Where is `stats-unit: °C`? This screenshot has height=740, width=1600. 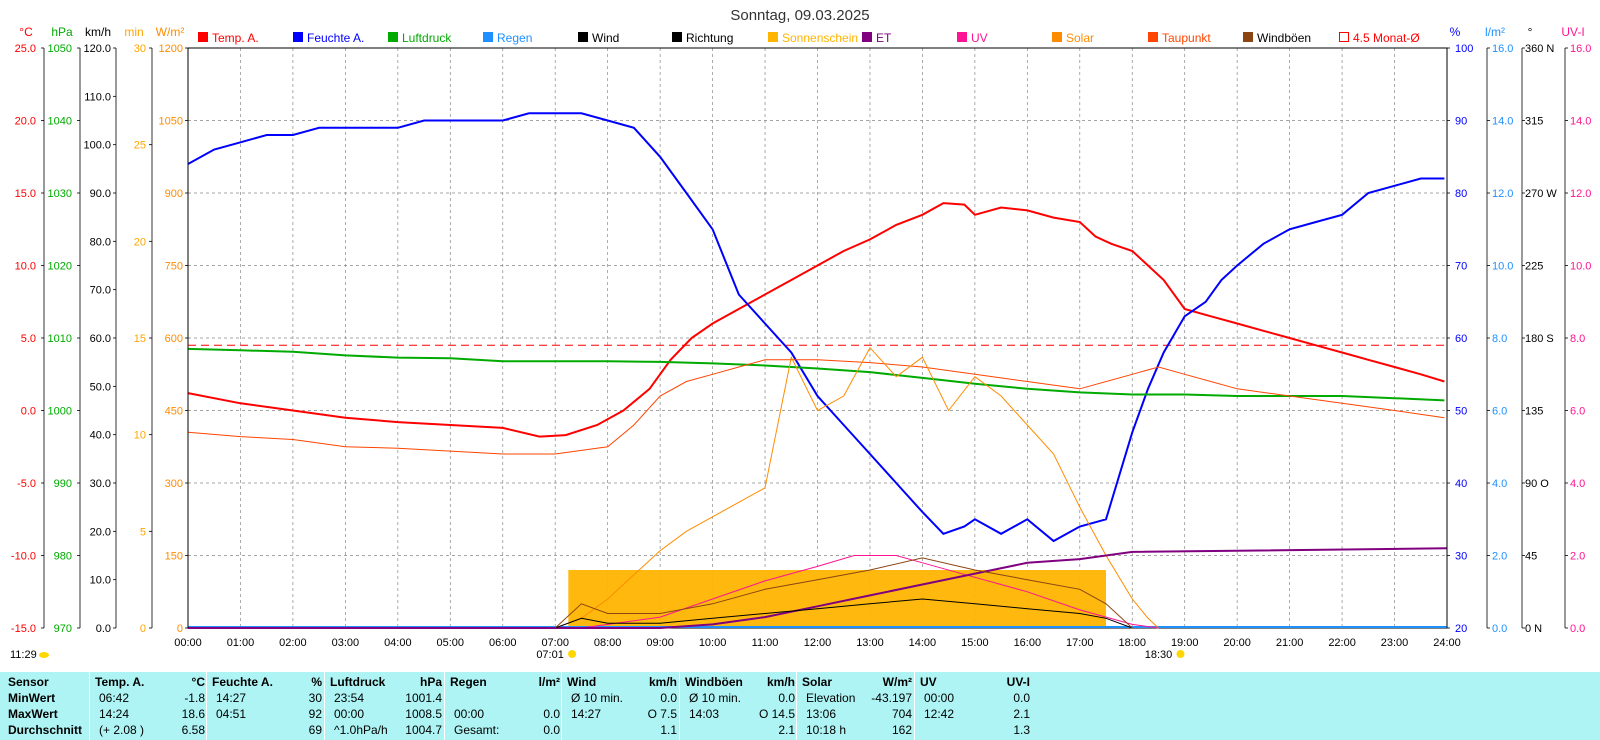 stats-unit: °C is located at coordinates (198, 682).